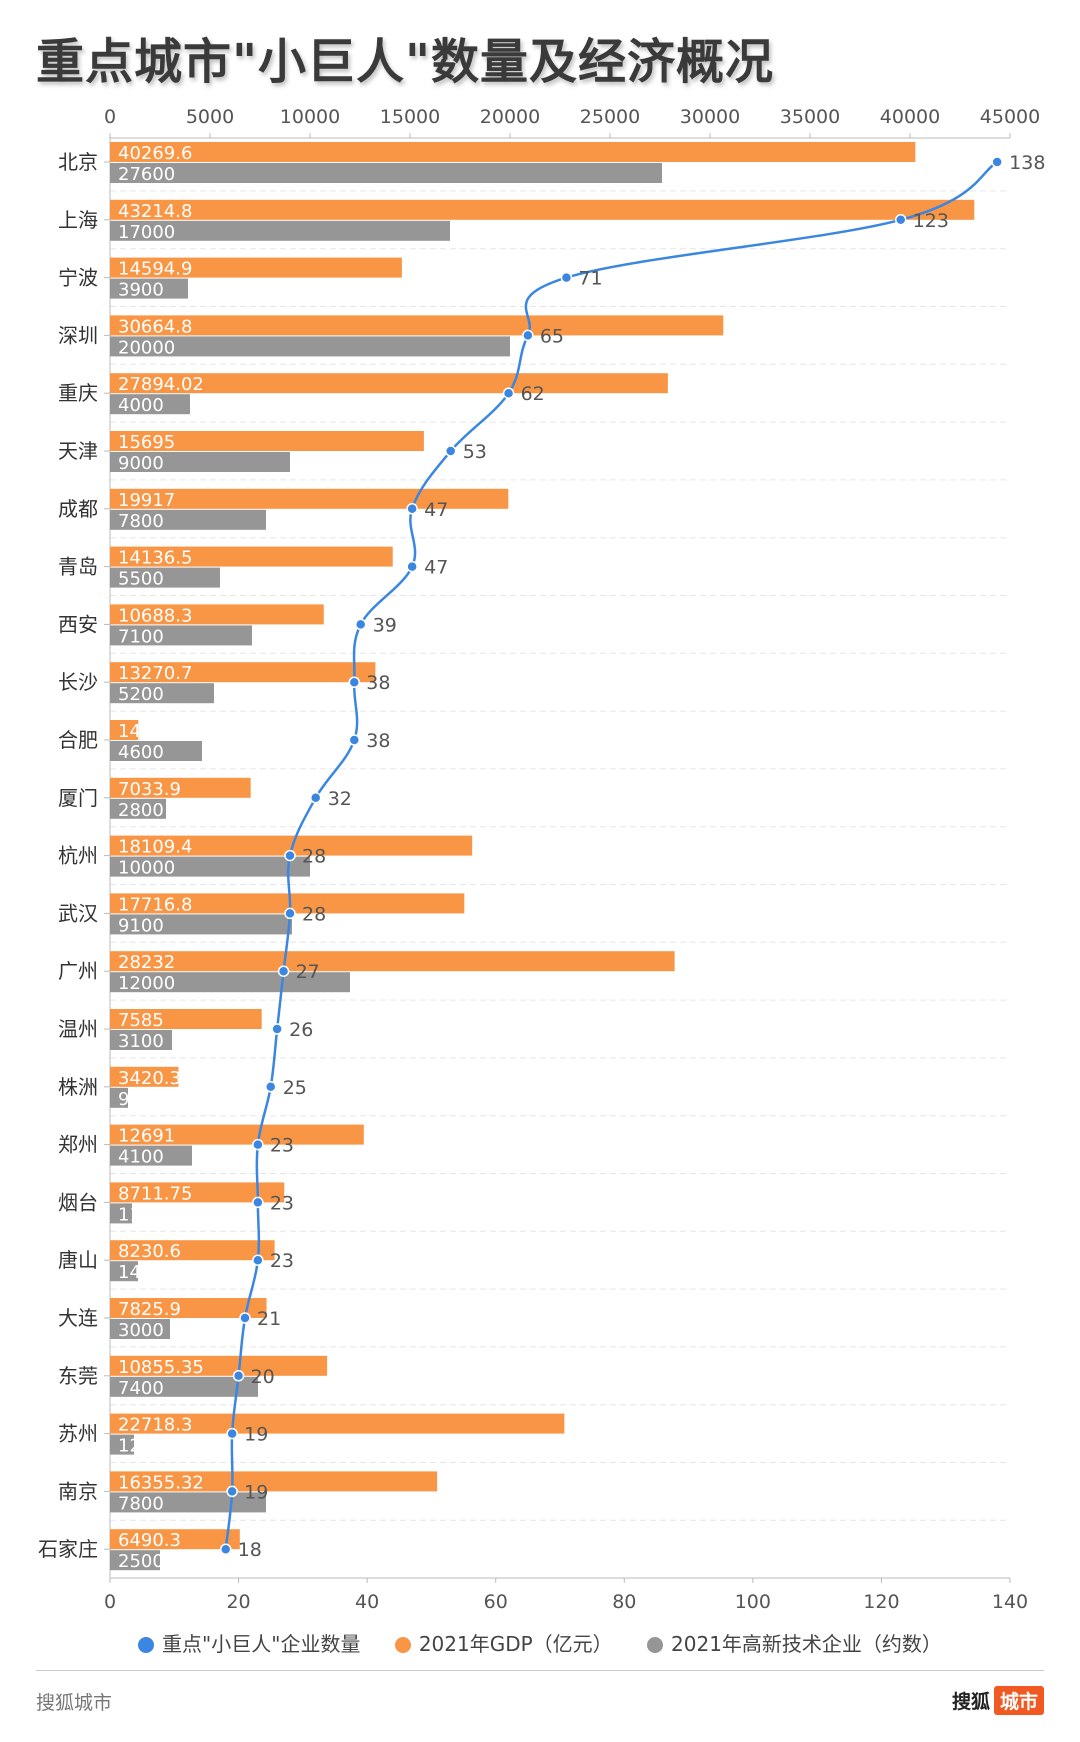 Image resolution: width=1080 pixels, height=1742 pixels. Describe the element at coordinates (78, 451) in the screenshot. I see `category-label: 天津` at that location.